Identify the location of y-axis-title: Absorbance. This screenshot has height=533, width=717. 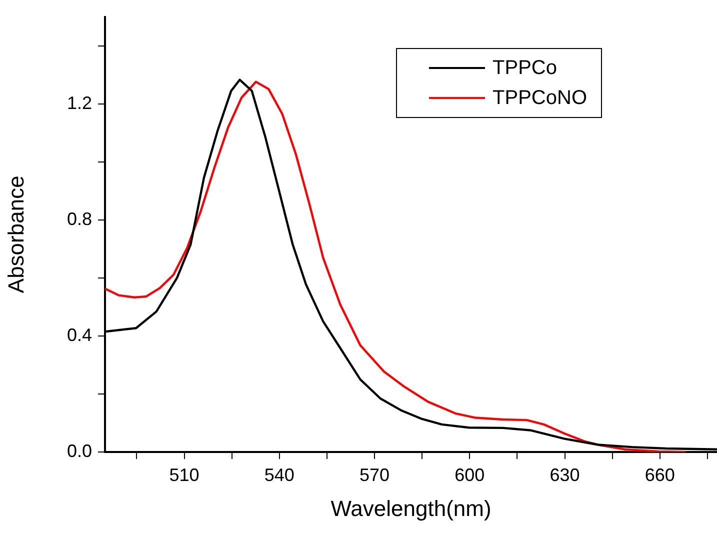
(15, 235).